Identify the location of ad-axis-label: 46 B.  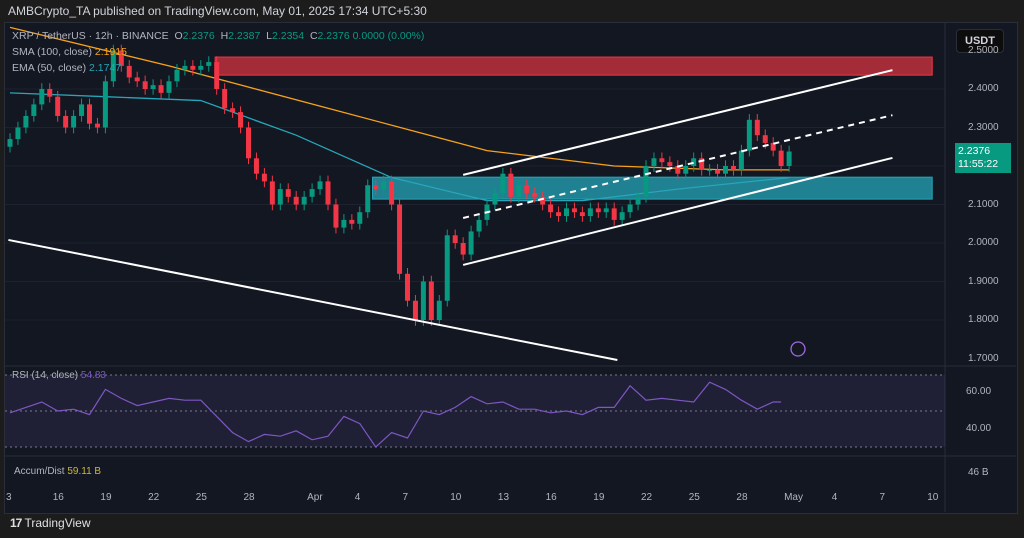
(978, 472).